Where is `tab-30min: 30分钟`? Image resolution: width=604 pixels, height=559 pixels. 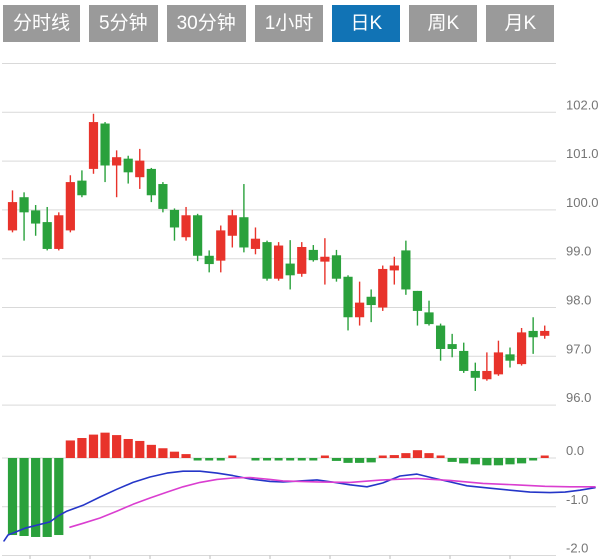 tab-30min: 30分钟 is located at coordinates (206, 23).